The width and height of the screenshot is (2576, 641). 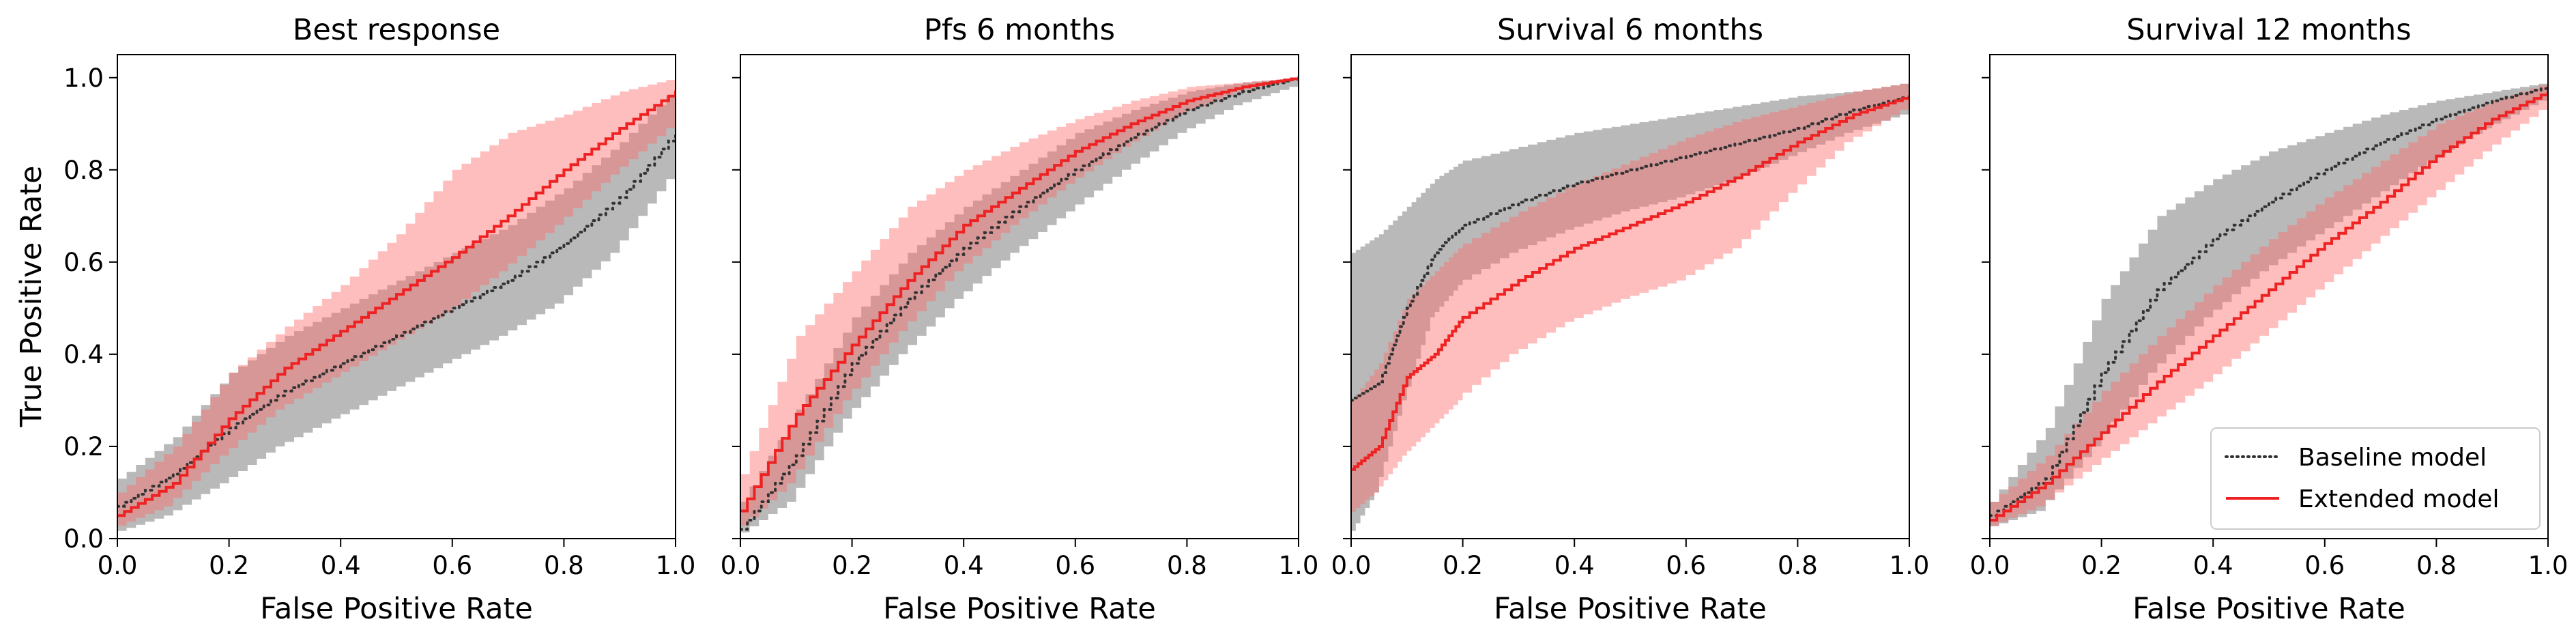 I want to click on legend: Baseline model Extended model, so click(x=2375, y=478).